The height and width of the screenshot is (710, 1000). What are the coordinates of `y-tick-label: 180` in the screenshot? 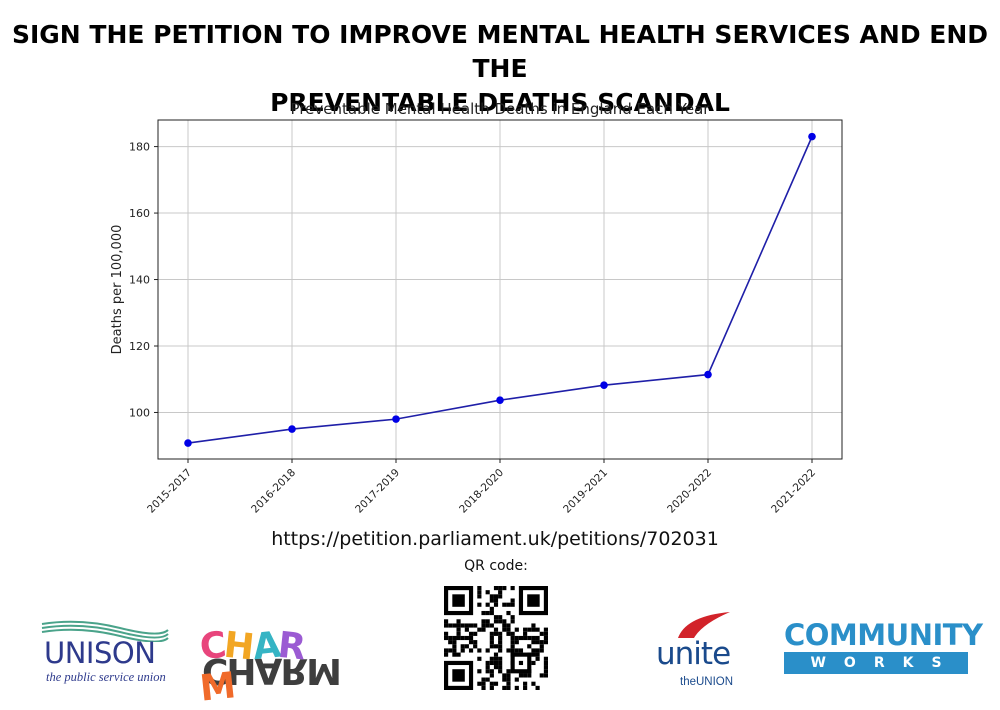 It's located at (139, 147).